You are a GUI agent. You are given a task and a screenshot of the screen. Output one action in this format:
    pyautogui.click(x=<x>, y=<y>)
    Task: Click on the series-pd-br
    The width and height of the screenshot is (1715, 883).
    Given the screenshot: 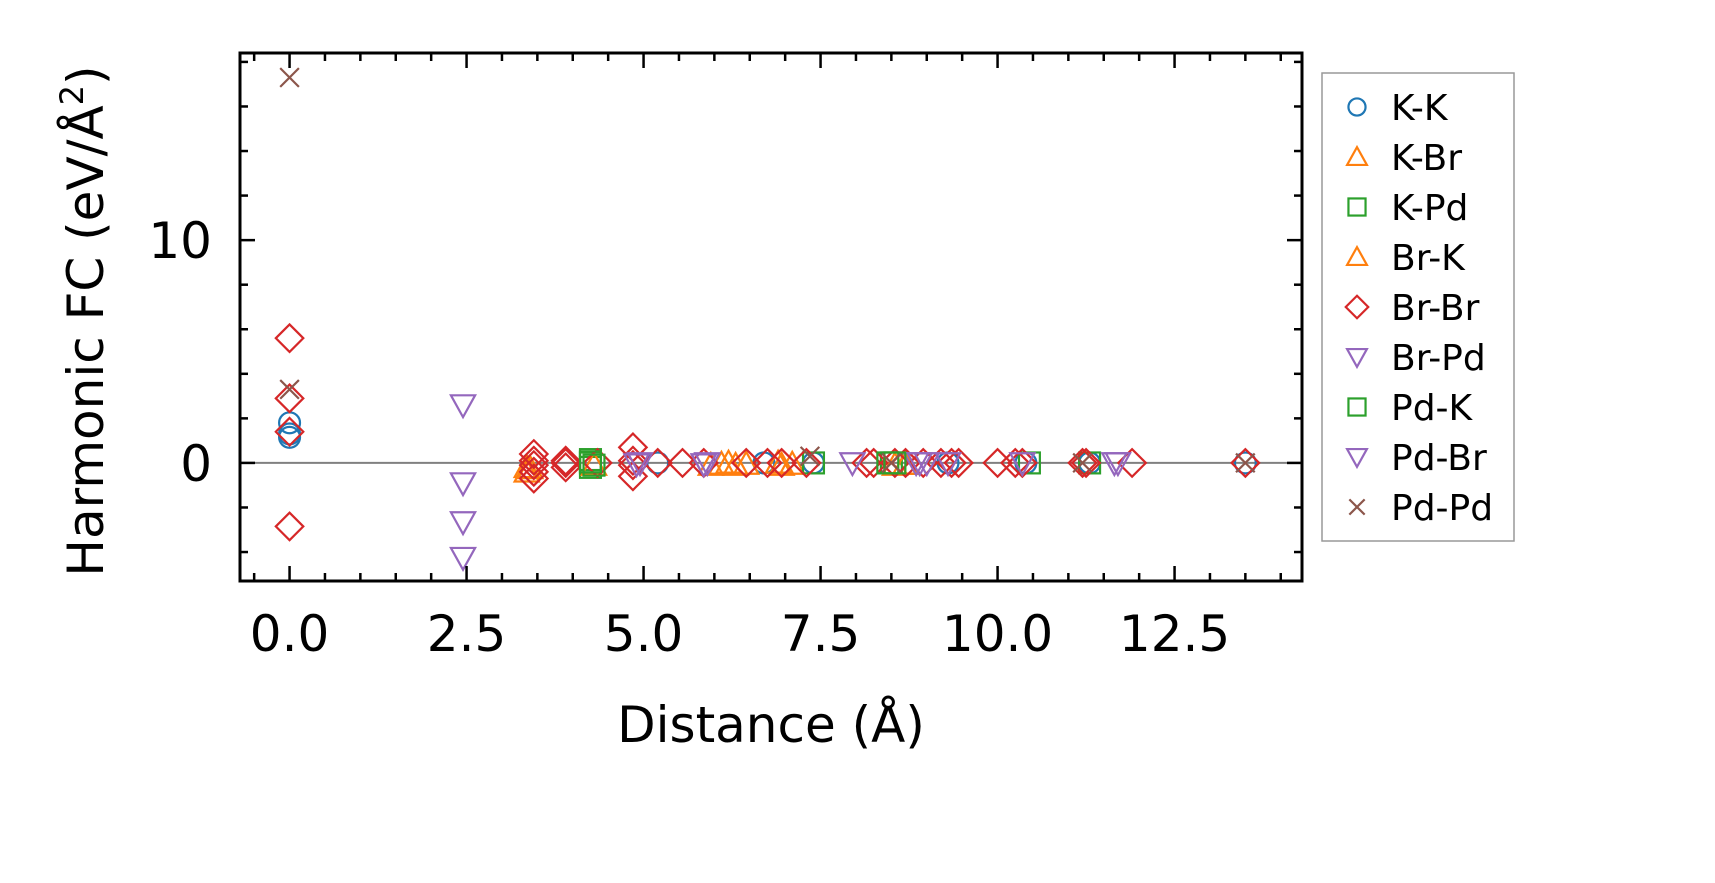 What is the action you would take?
    pyautogui.click(x=877, y=465)
    